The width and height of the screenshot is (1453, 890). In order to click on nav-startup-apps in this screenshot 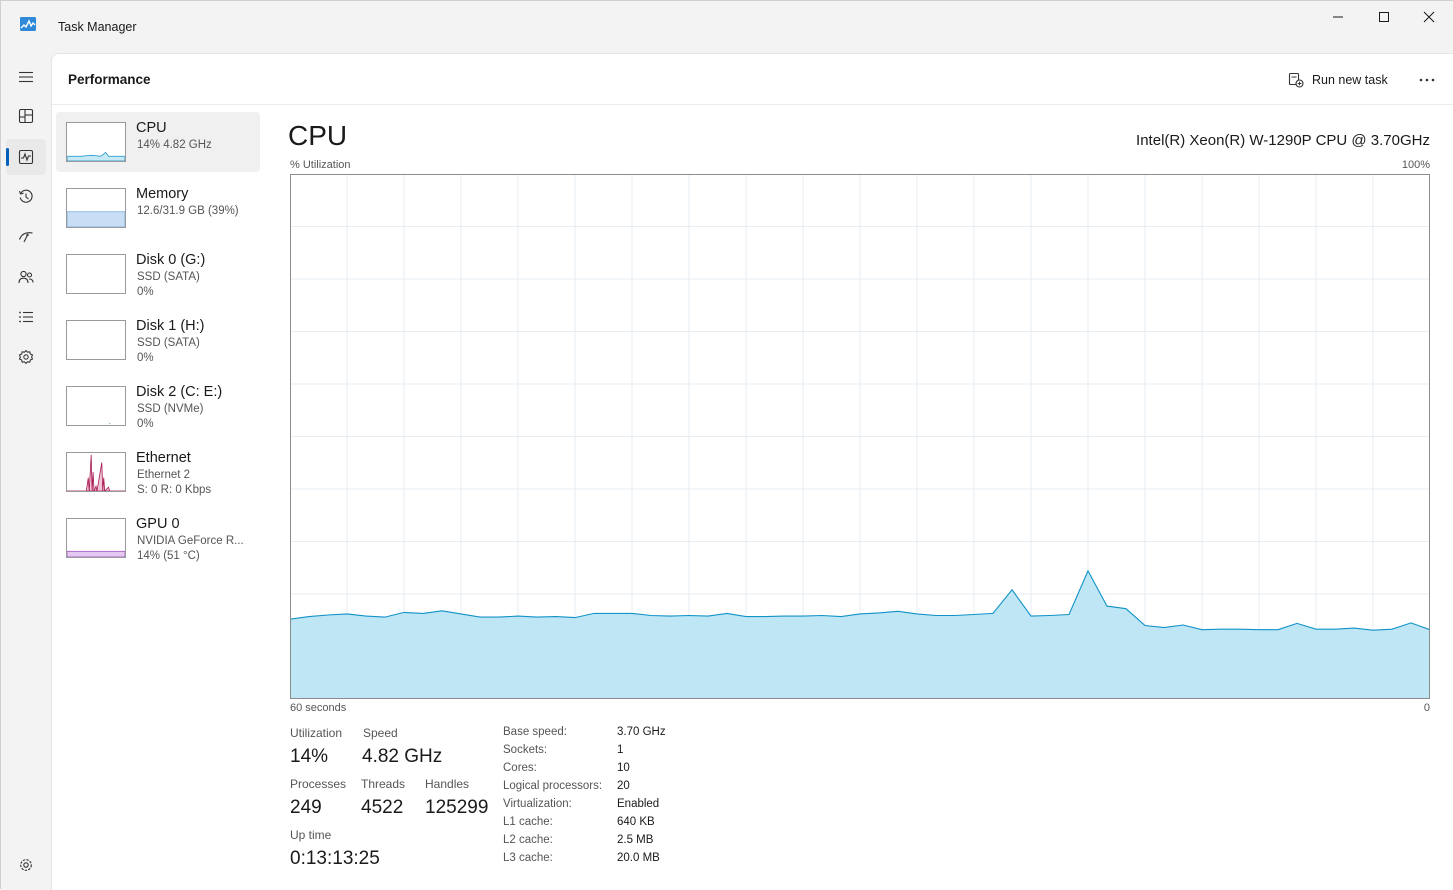, I will do `click(26, 237)`.